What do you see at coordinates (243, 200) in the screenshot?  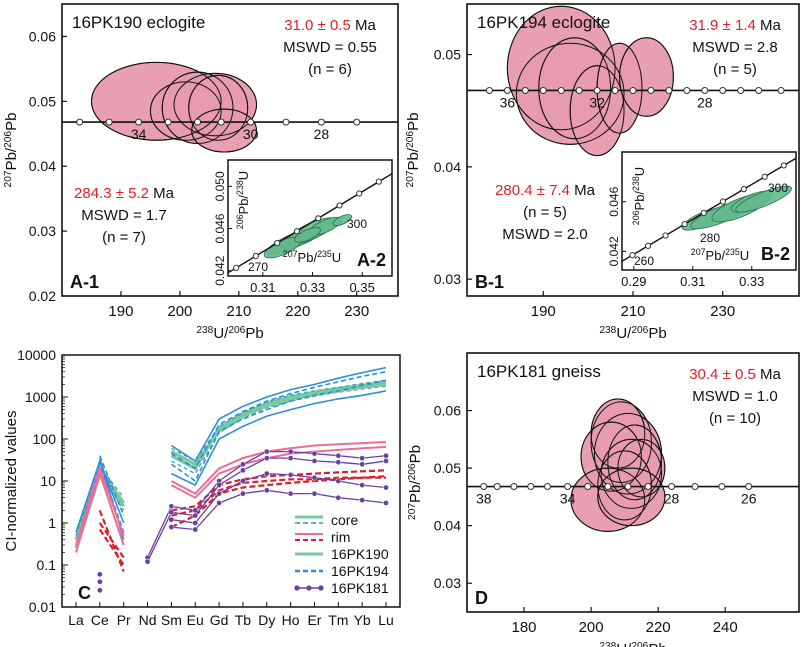 I see `inset-y-axis-label: 206Pb/238U` at bounding box center [243, 200].